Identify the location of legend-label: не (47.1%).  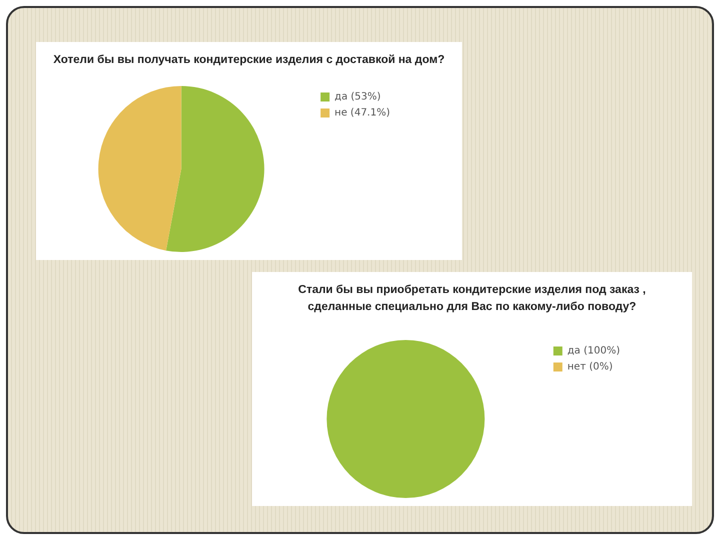
(362, 113).